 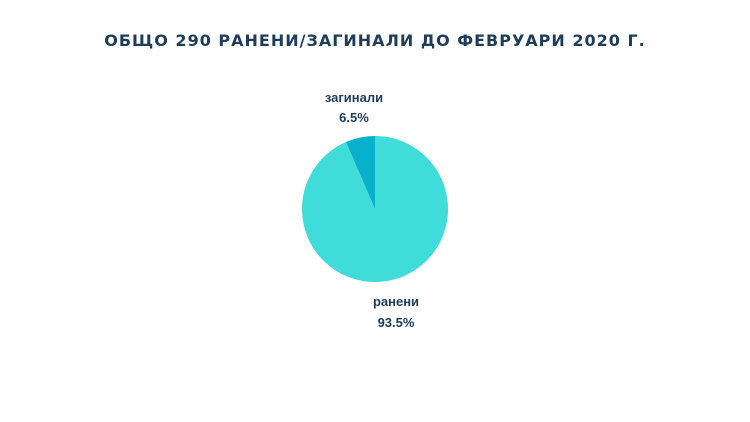 I want to click on slice-value-zaginali: 6.5%, so click(x=354, y=117).